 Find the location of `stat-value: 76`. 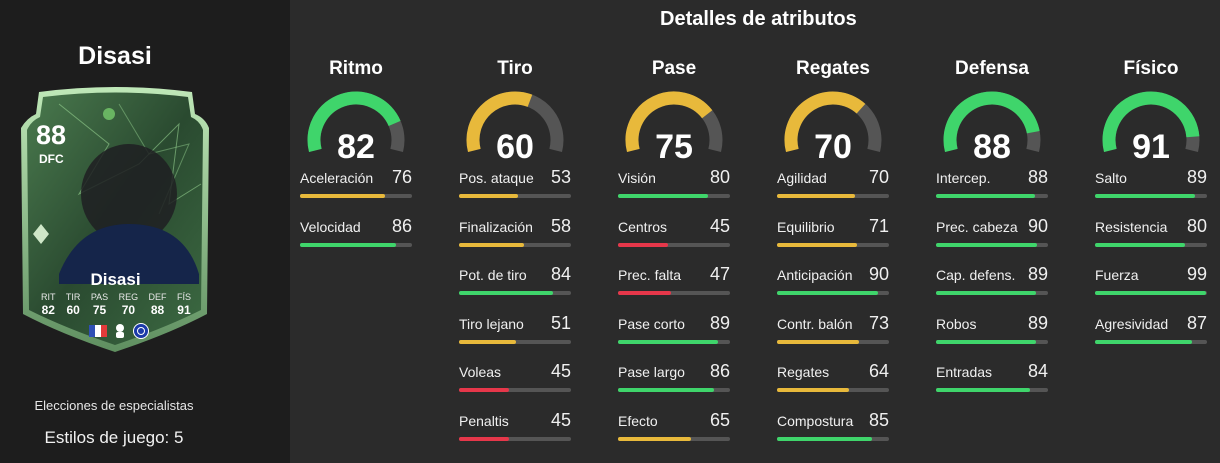

stat-value: 76 is located at coordinates (401, 177).